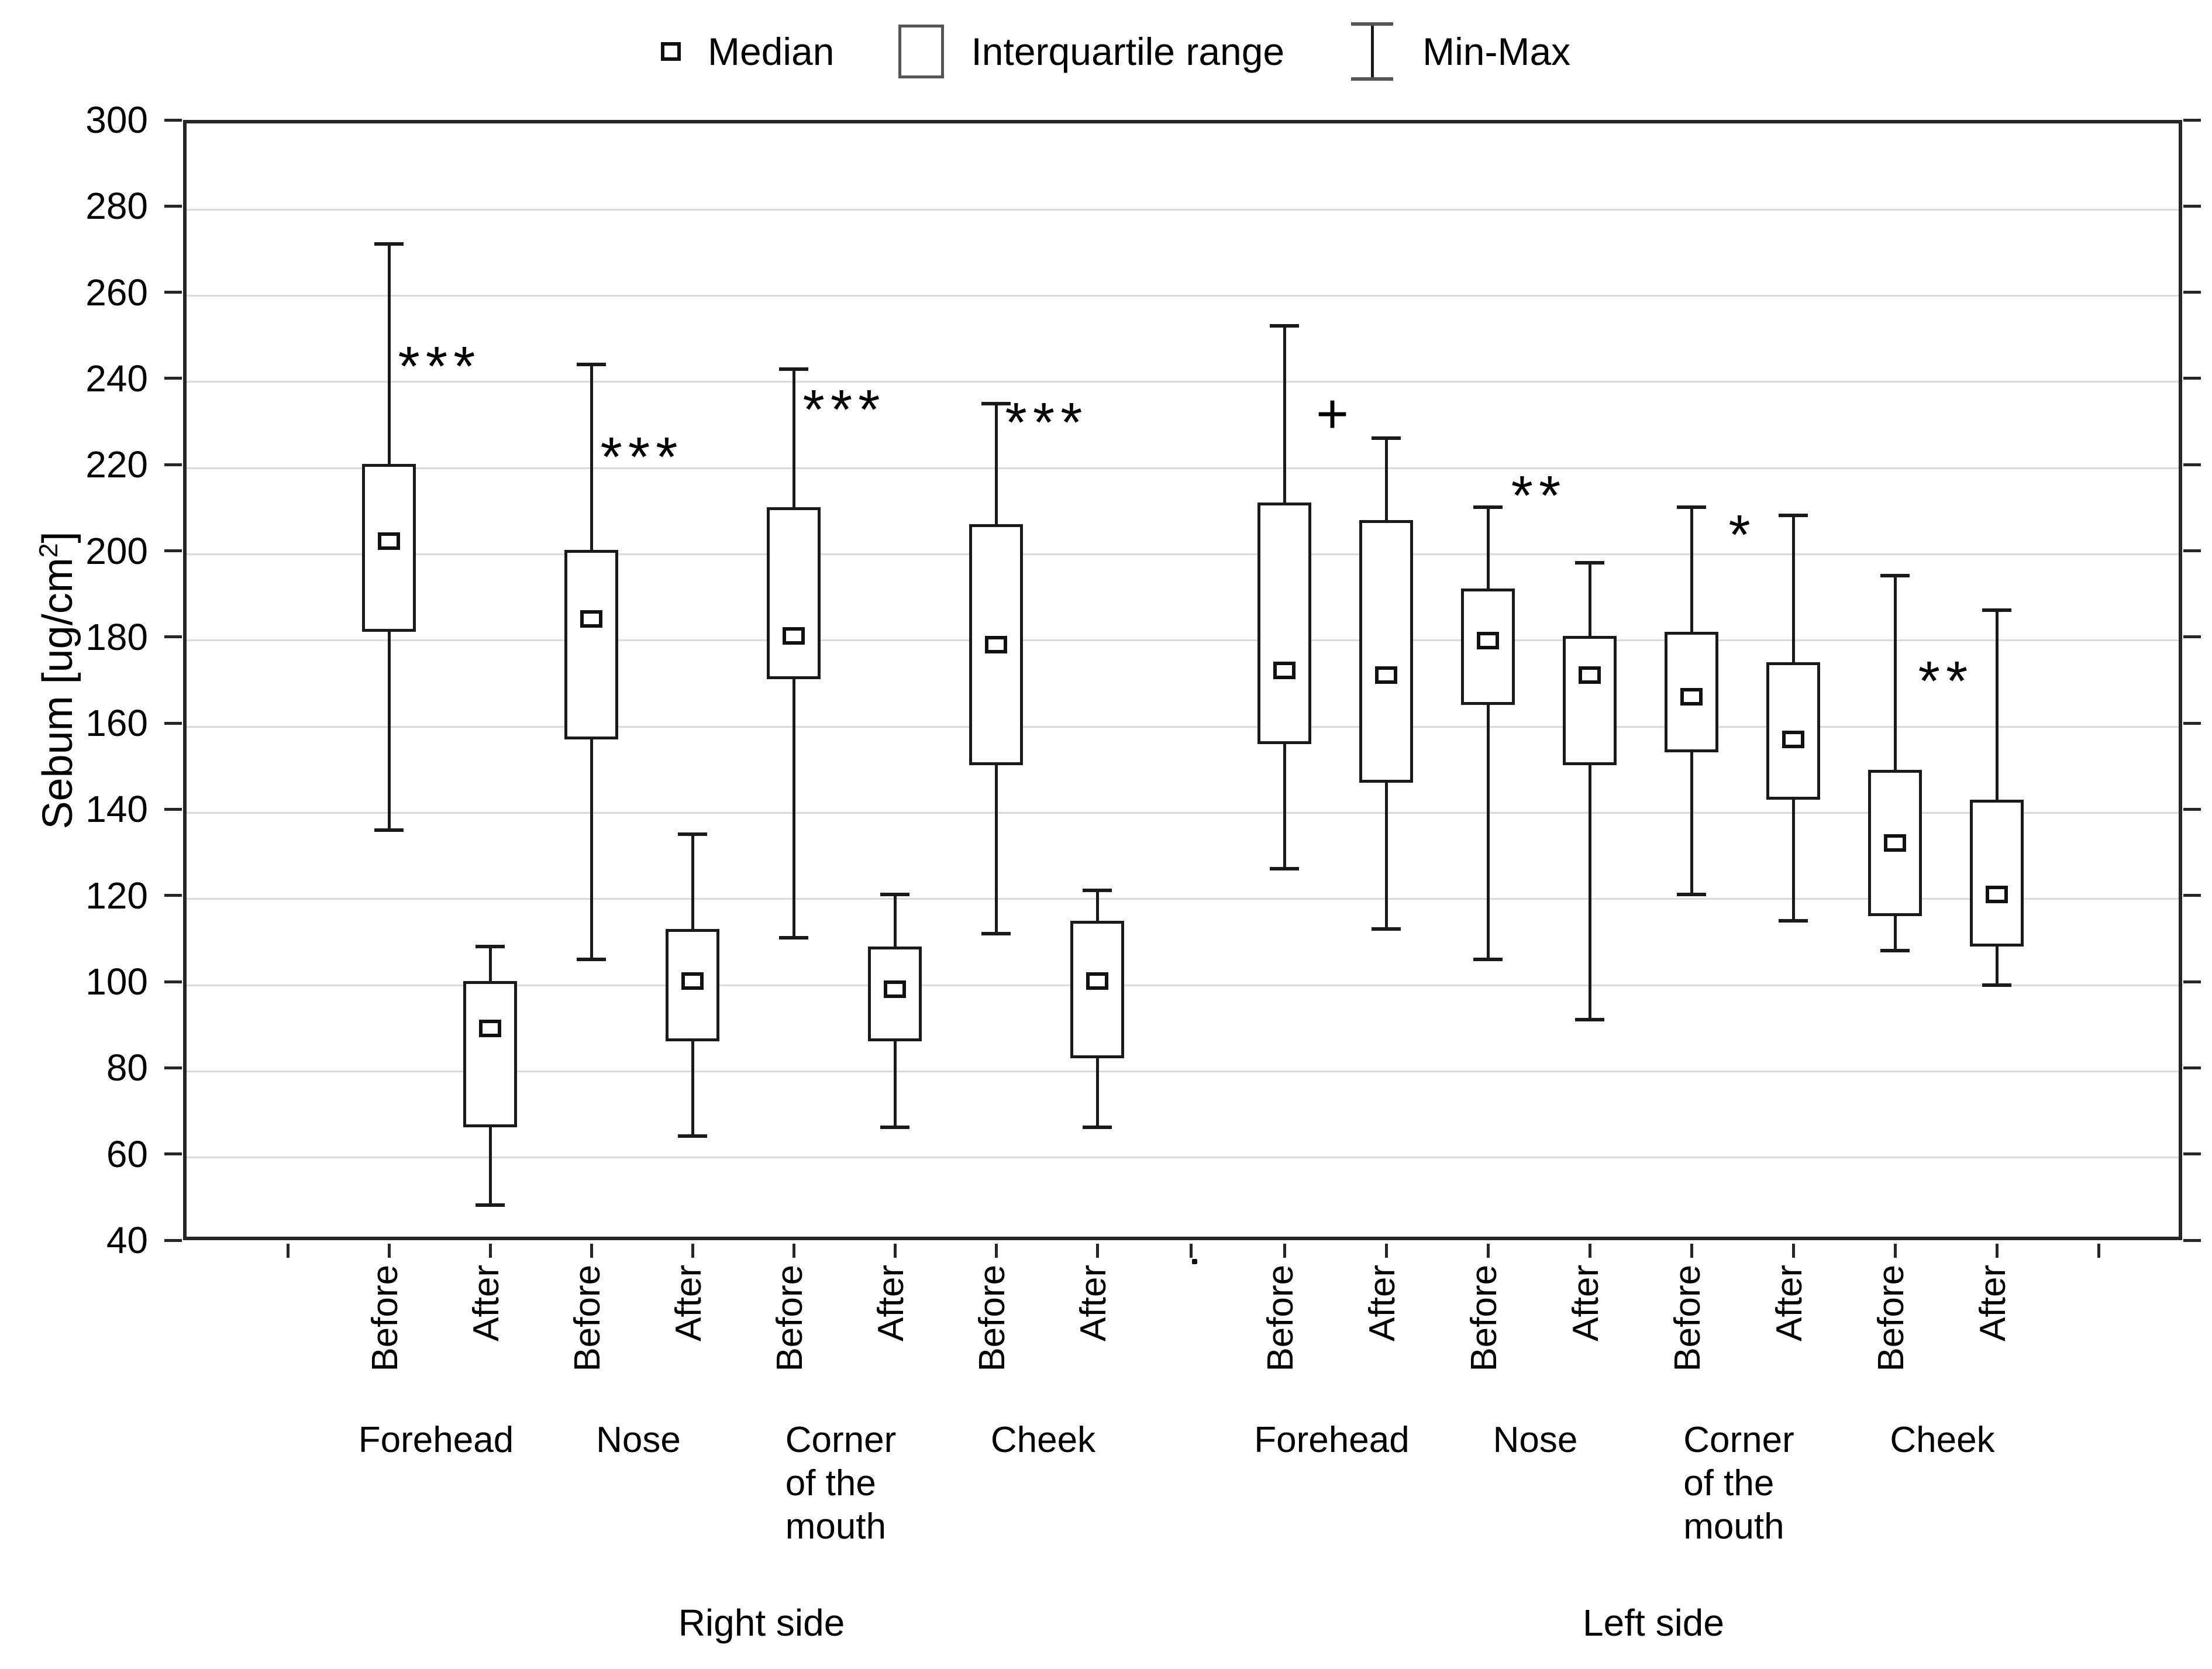 The image size is (2212, 1669). I want to click on group-label-lines: Corner of the mouth, so click(1738, 1483).